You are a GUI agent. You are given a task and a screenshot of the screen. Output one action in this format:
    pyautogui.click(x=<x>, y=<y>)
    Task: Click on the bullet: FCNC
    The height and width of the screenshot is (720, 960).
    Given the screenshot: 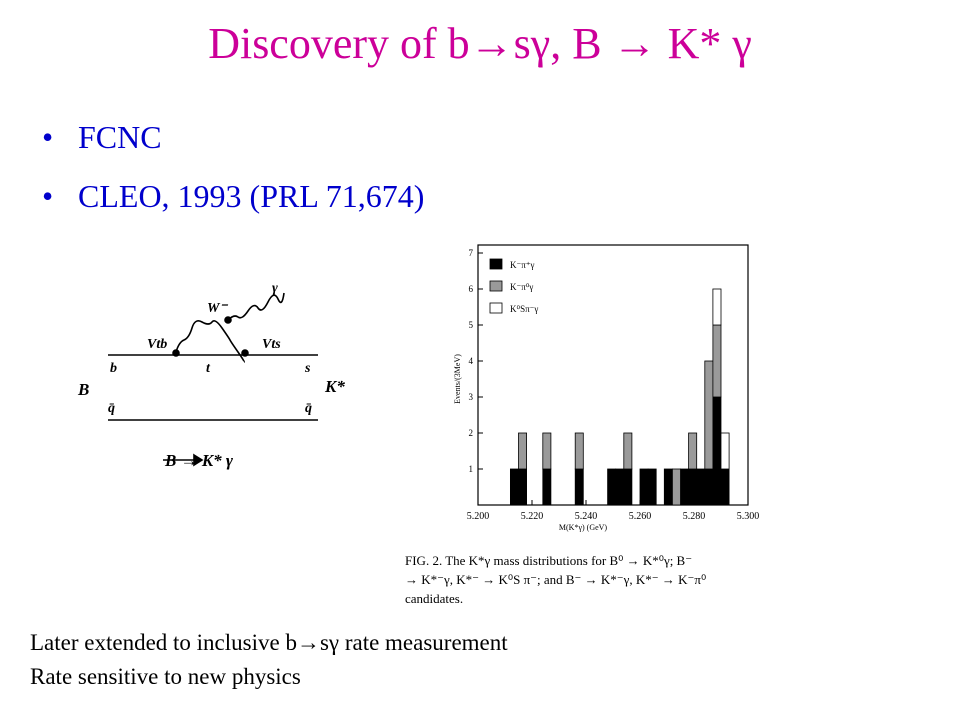 What is the action you would take?
    pyautogui.click(x=120, y=137)
    